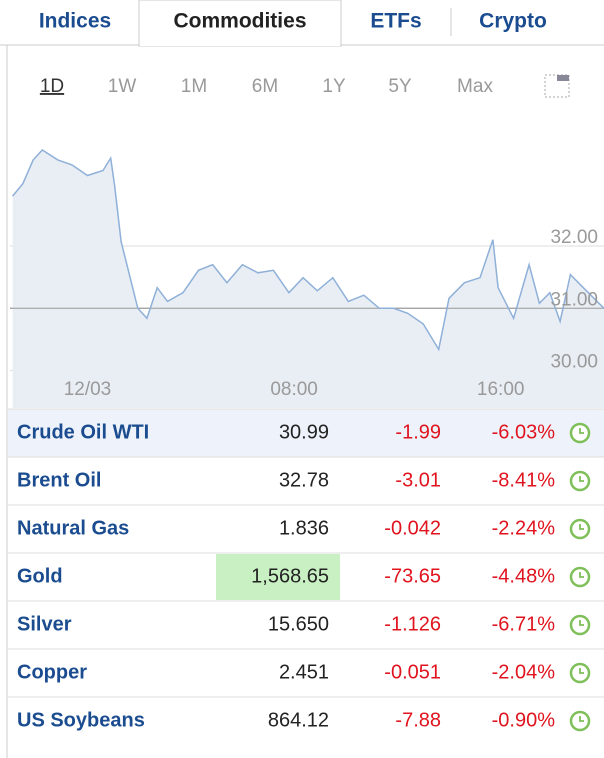  Describe the element at coordinates (52, 86) in the screenshot. I see `period: 1D` at that location.